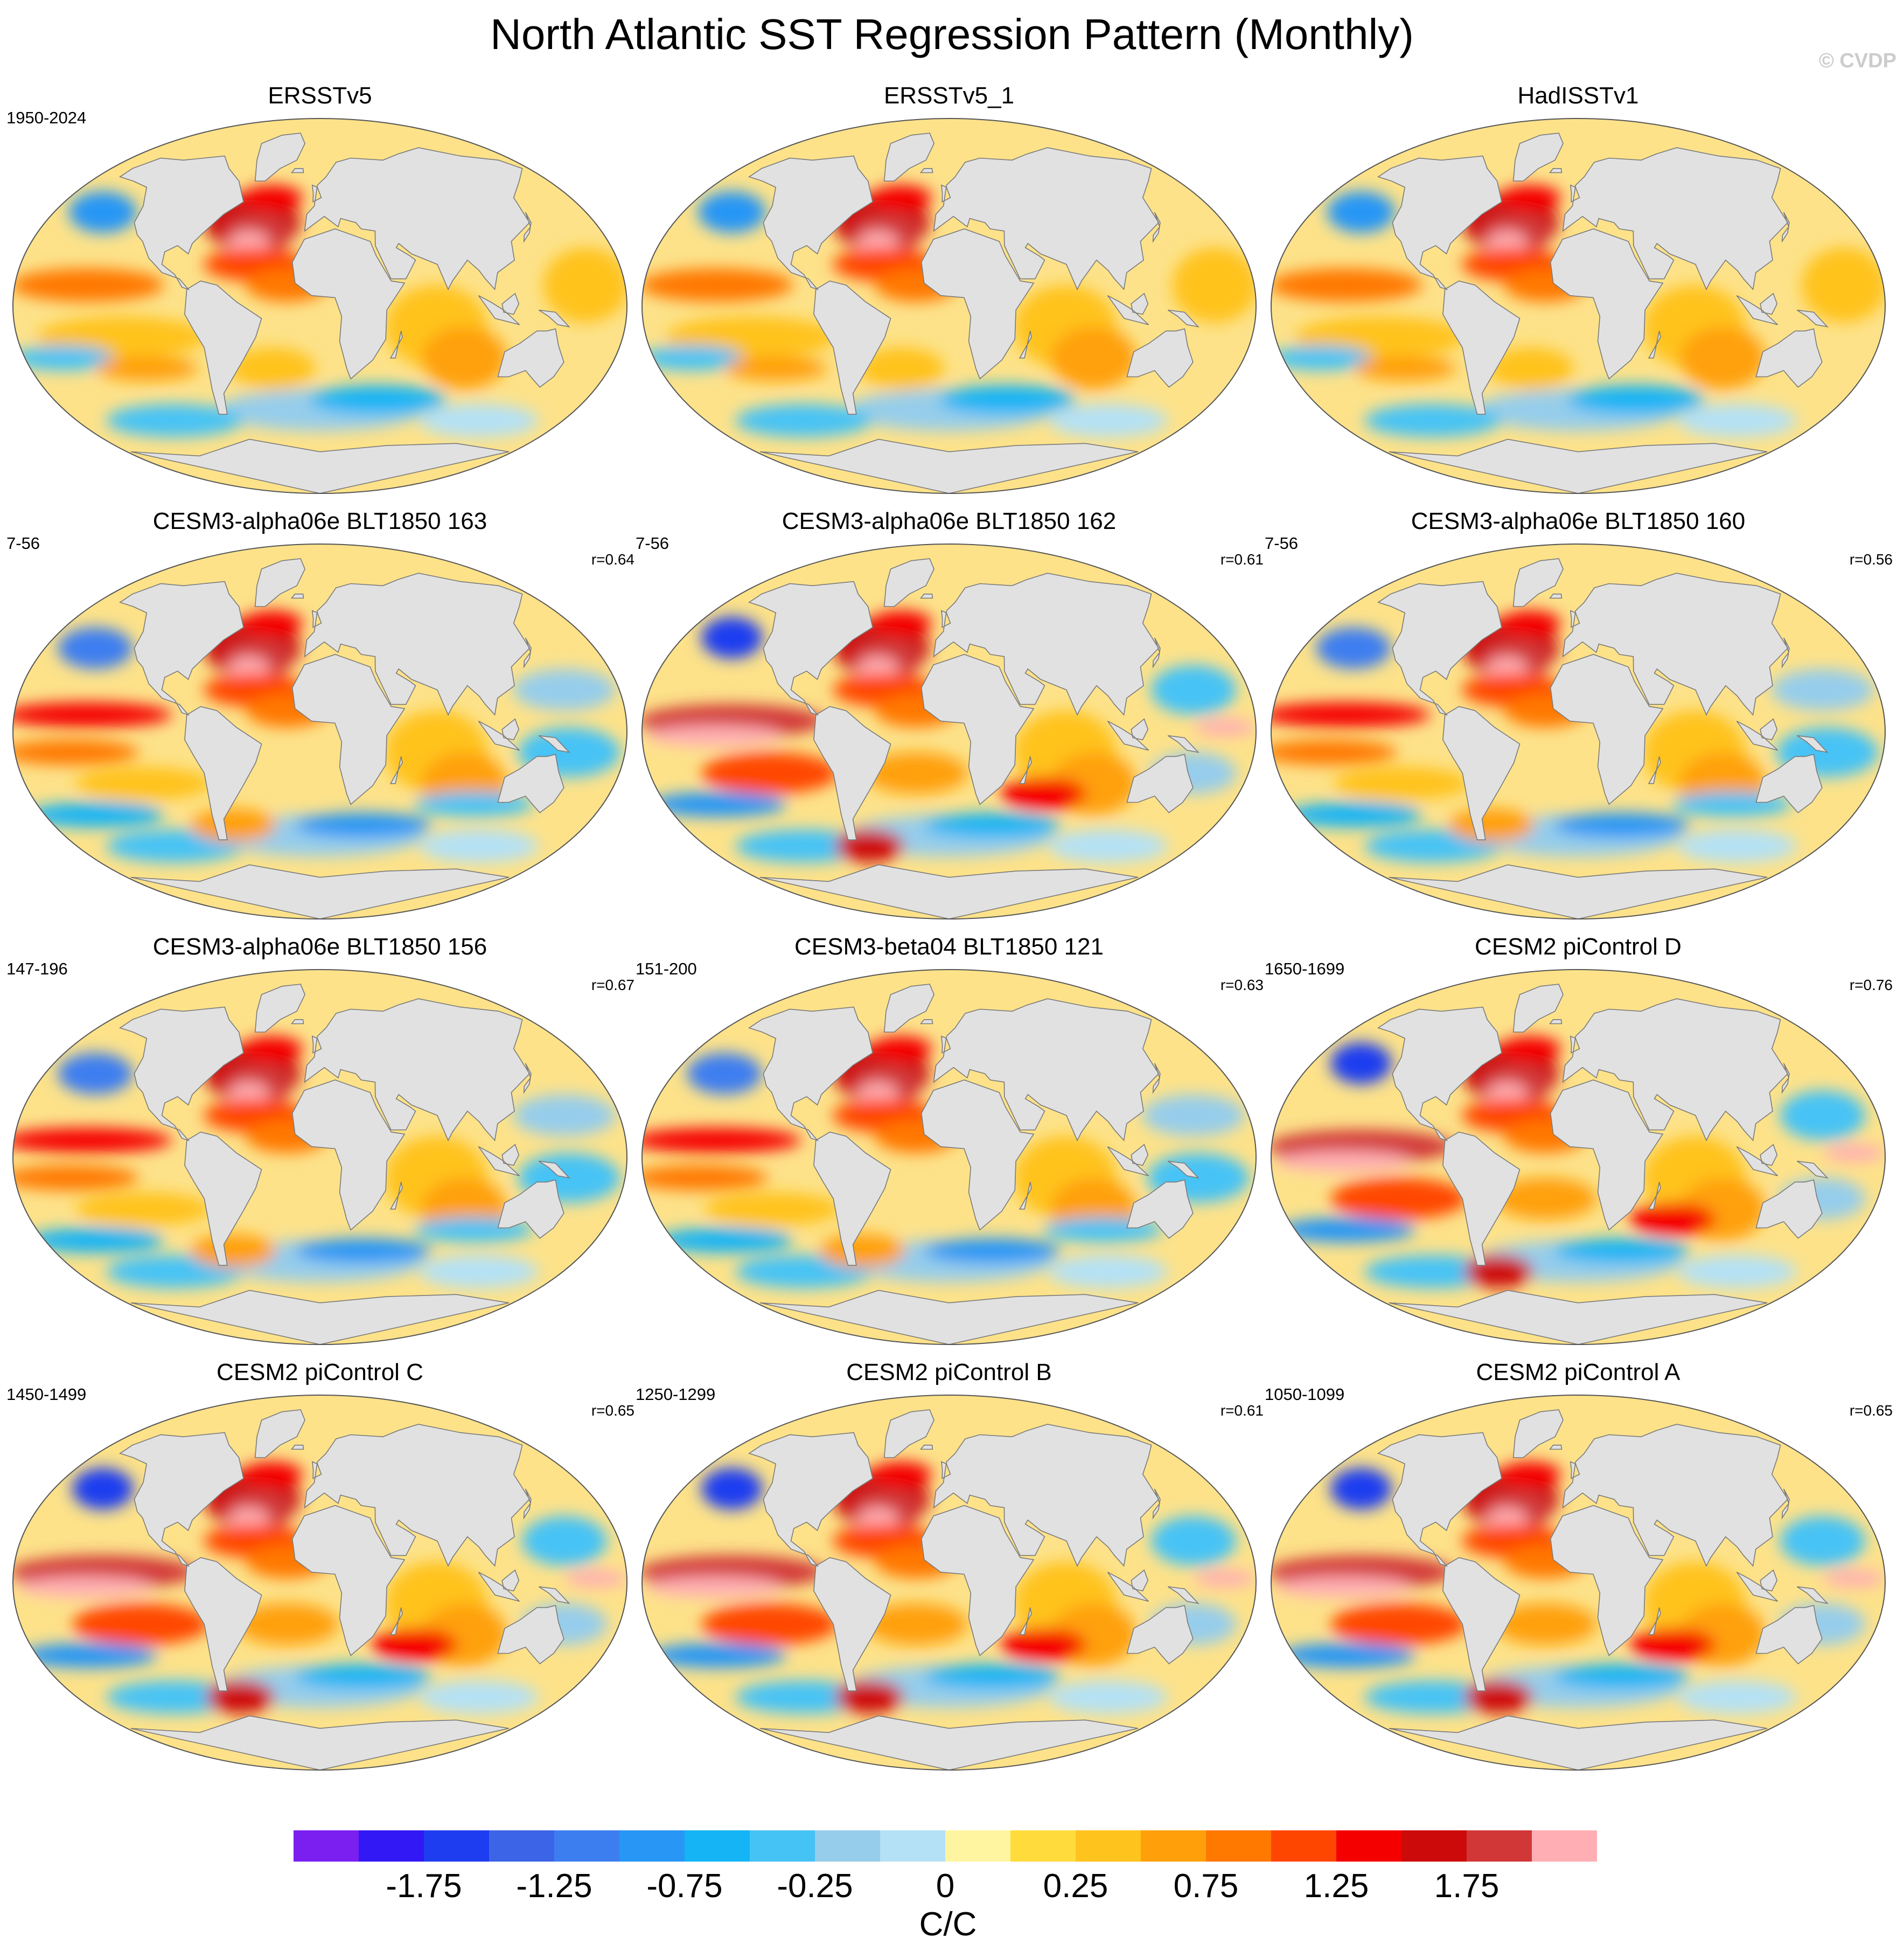 Image resolution: width=1904 pixels, height=1944 pixels. I want to click on colorbar-tick-label: 1.25, so click(1336, 1886).